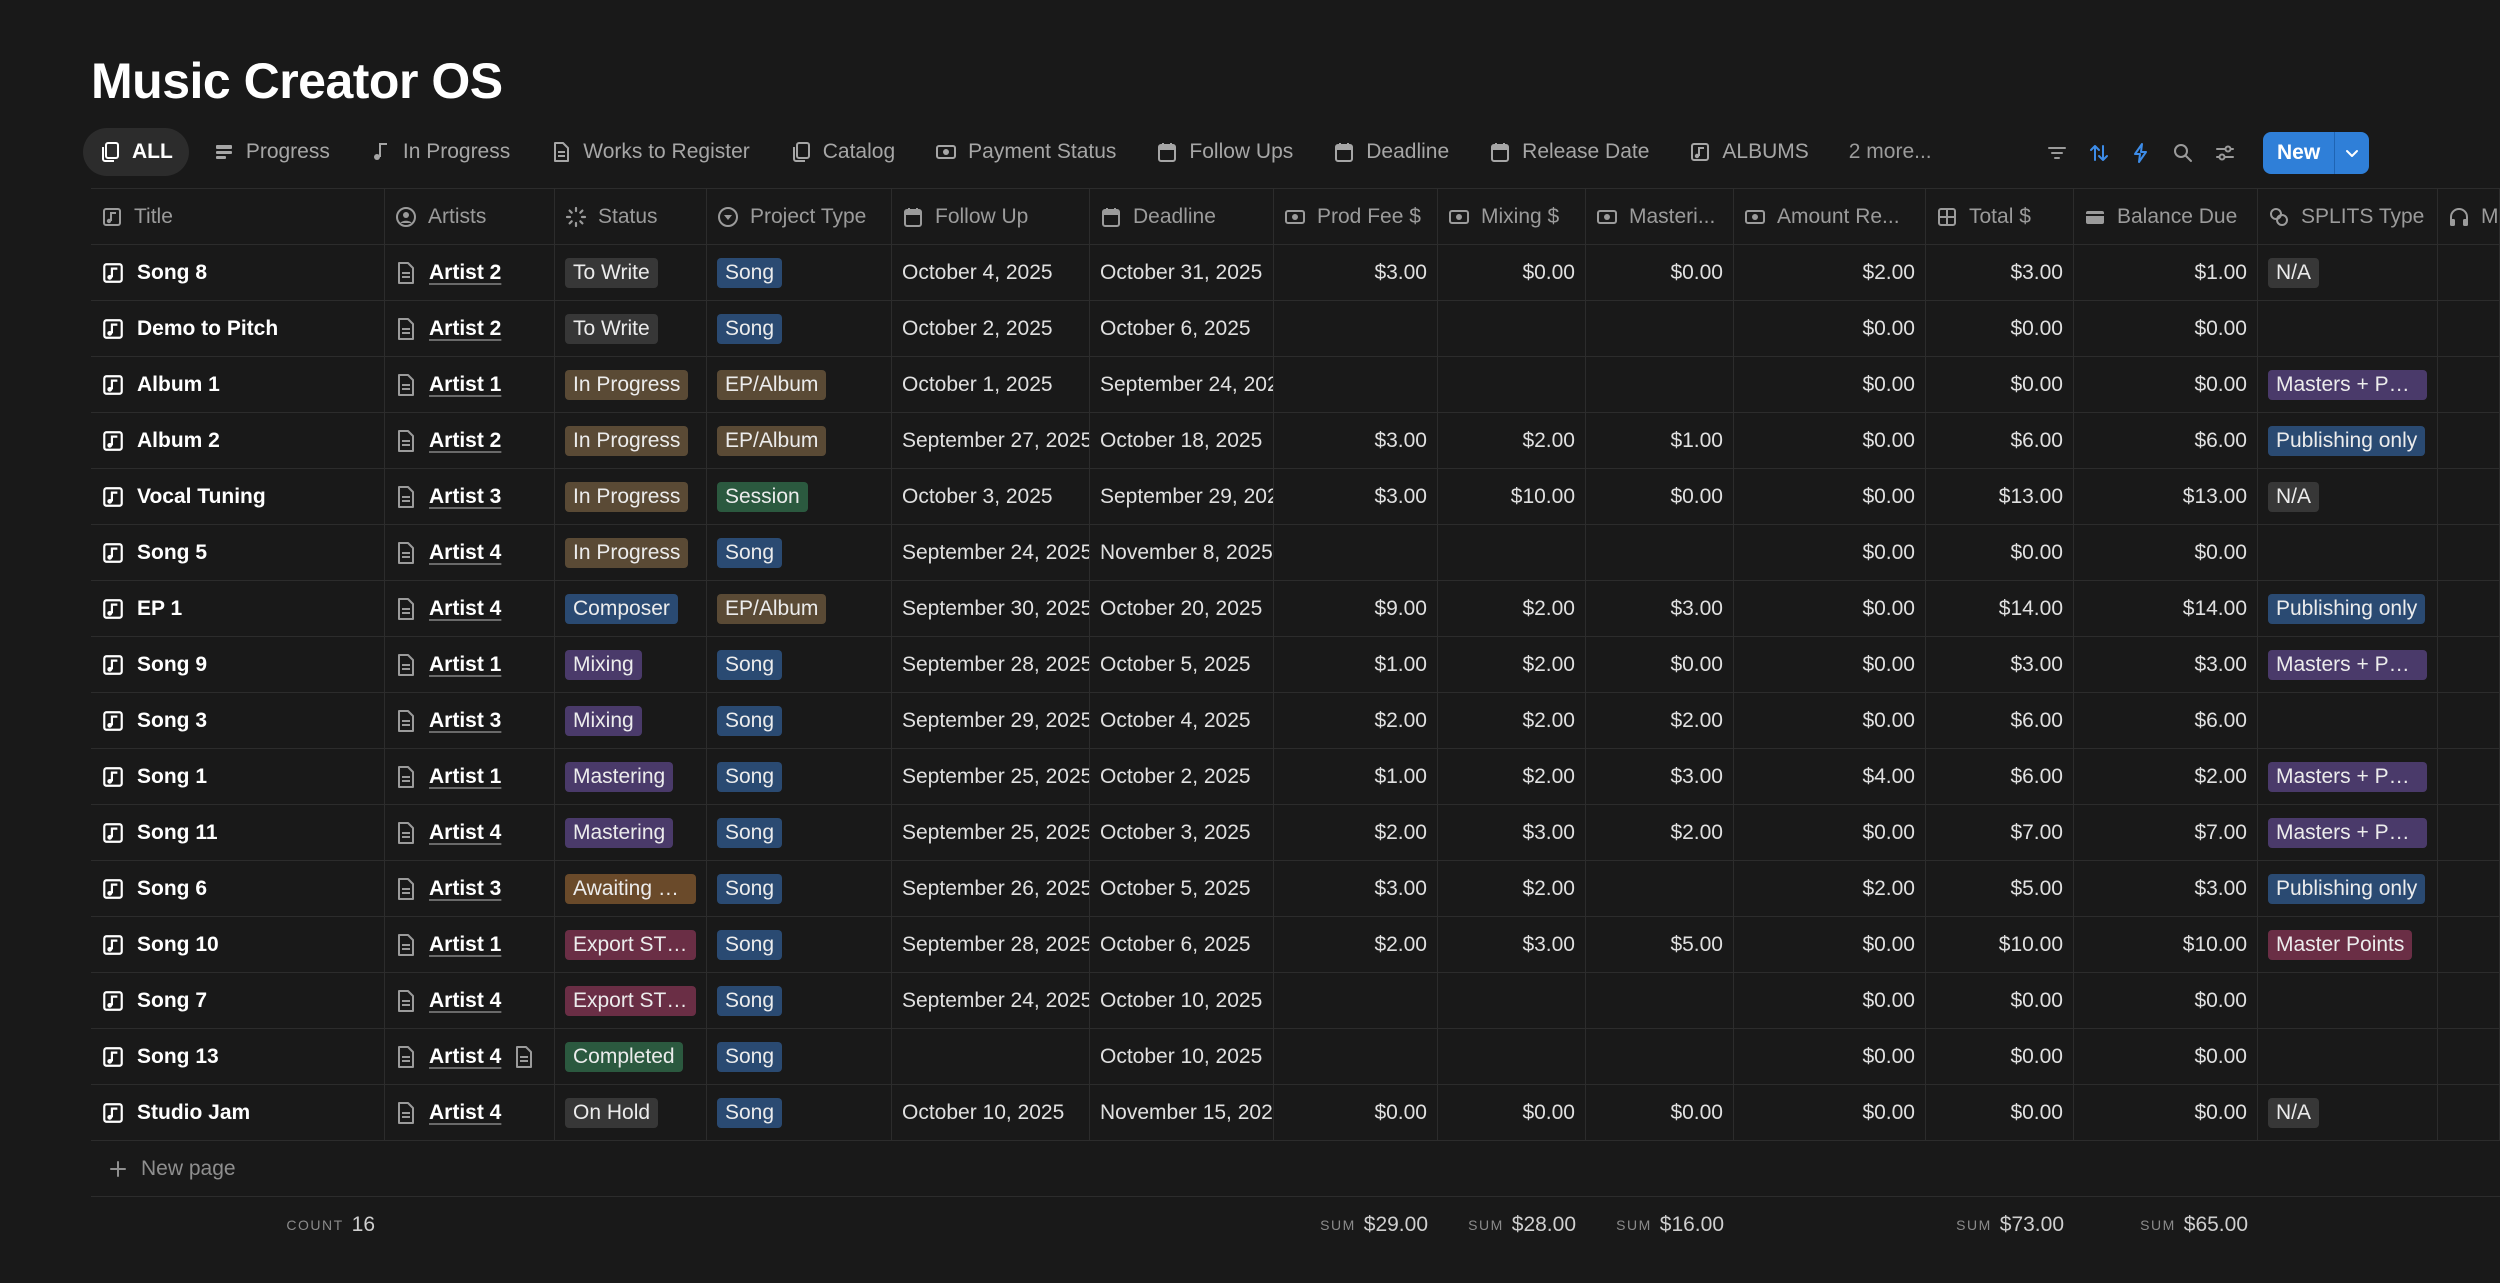  I want to click on deadline-cell: October 10, 2025, so click(1182, 1056).